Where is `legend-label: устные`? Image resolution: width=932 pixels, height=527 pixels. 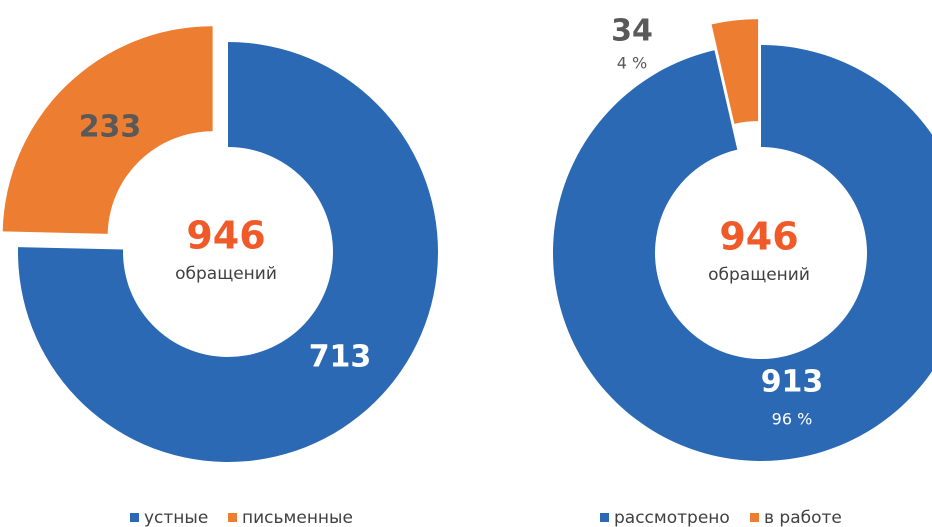
legend-label: устные is located at coordinates (176, 517).